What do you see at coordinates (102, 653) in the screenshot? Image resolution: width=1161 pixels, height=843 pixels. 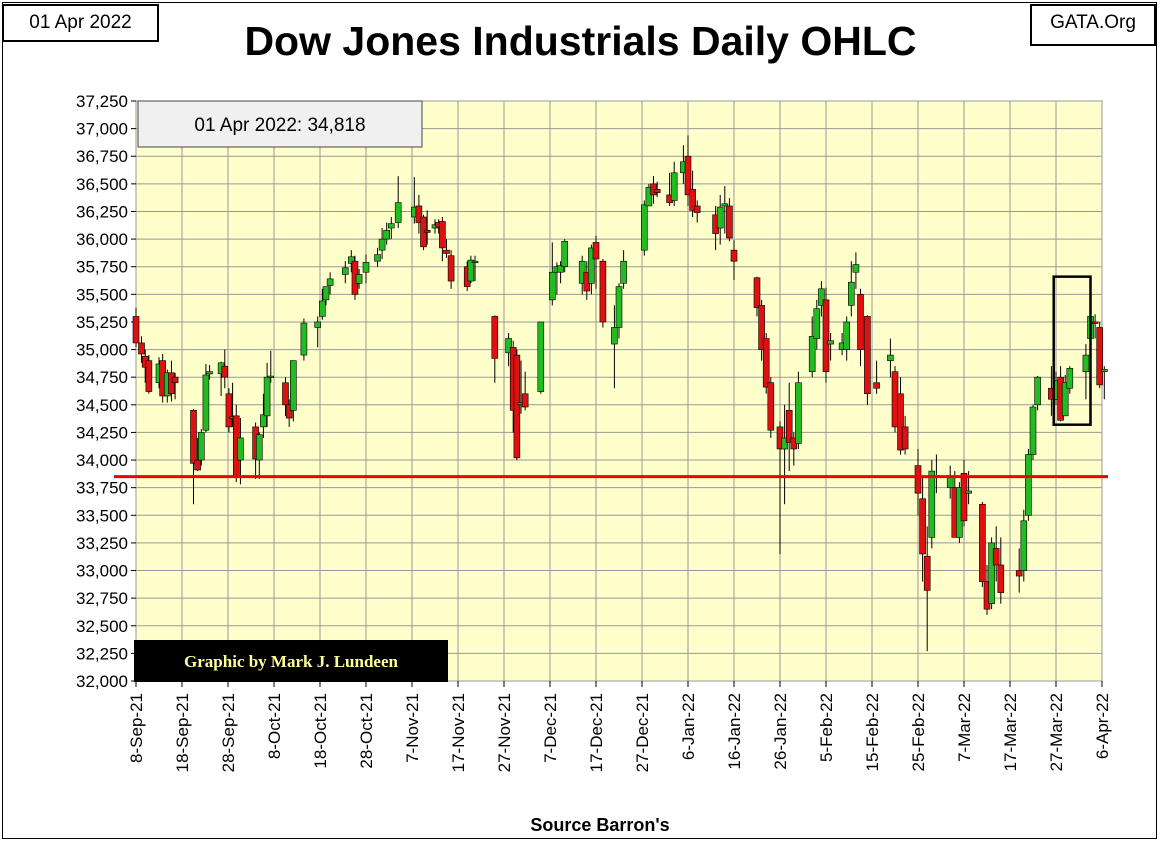 I see `y-tick-label: 32,250` at bounding box center [102, 653].